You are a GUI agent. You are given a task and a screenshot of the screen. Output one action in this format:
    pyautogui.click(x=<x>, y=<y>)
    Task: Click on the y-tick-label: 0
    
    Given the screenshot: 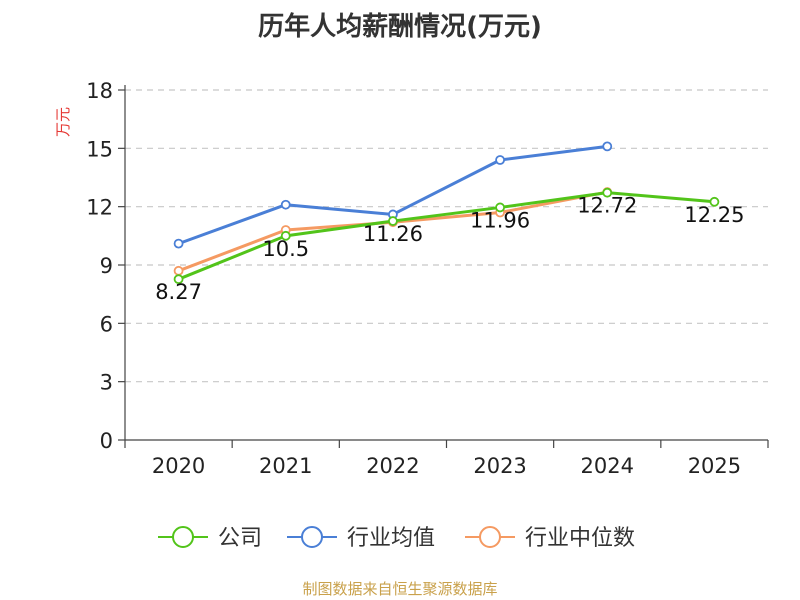 What is the action you would take?
    pyautogui.click(x=106, y=441)
    